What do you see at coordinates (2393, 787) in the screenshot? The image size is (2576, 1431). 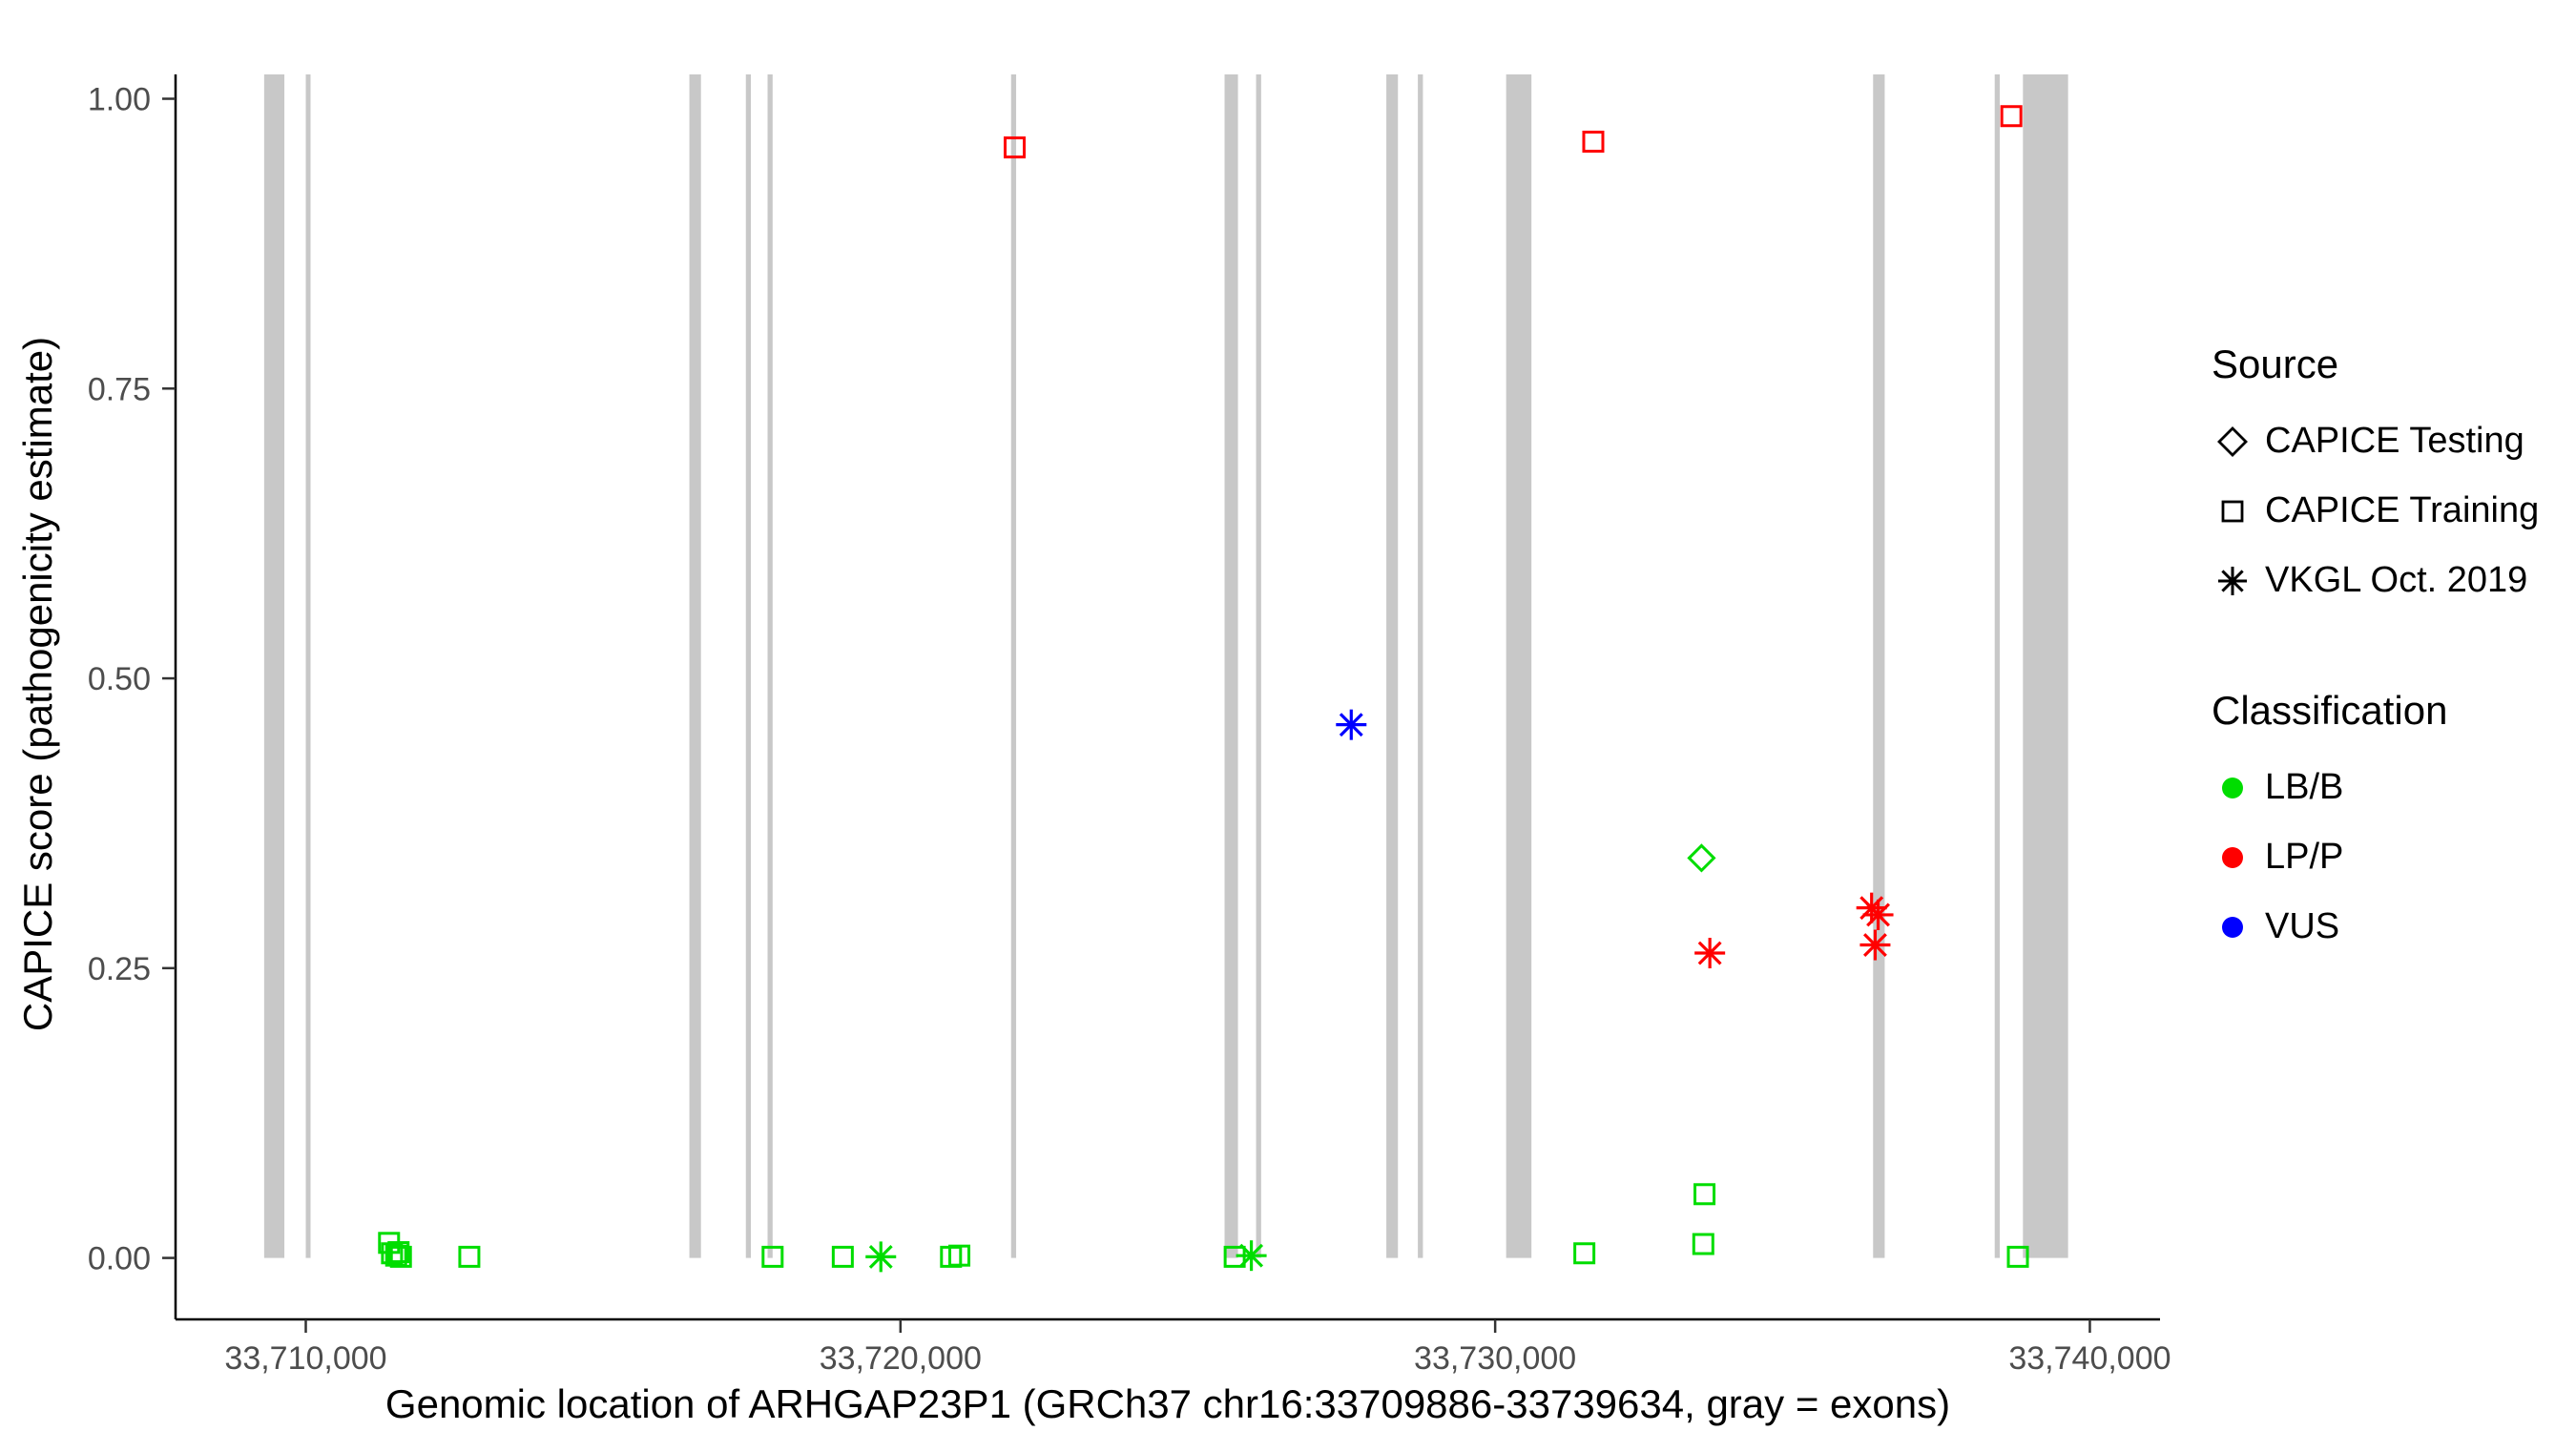 I see `legend-item-lbb: LB/B` at bounding box center [2393, 787].